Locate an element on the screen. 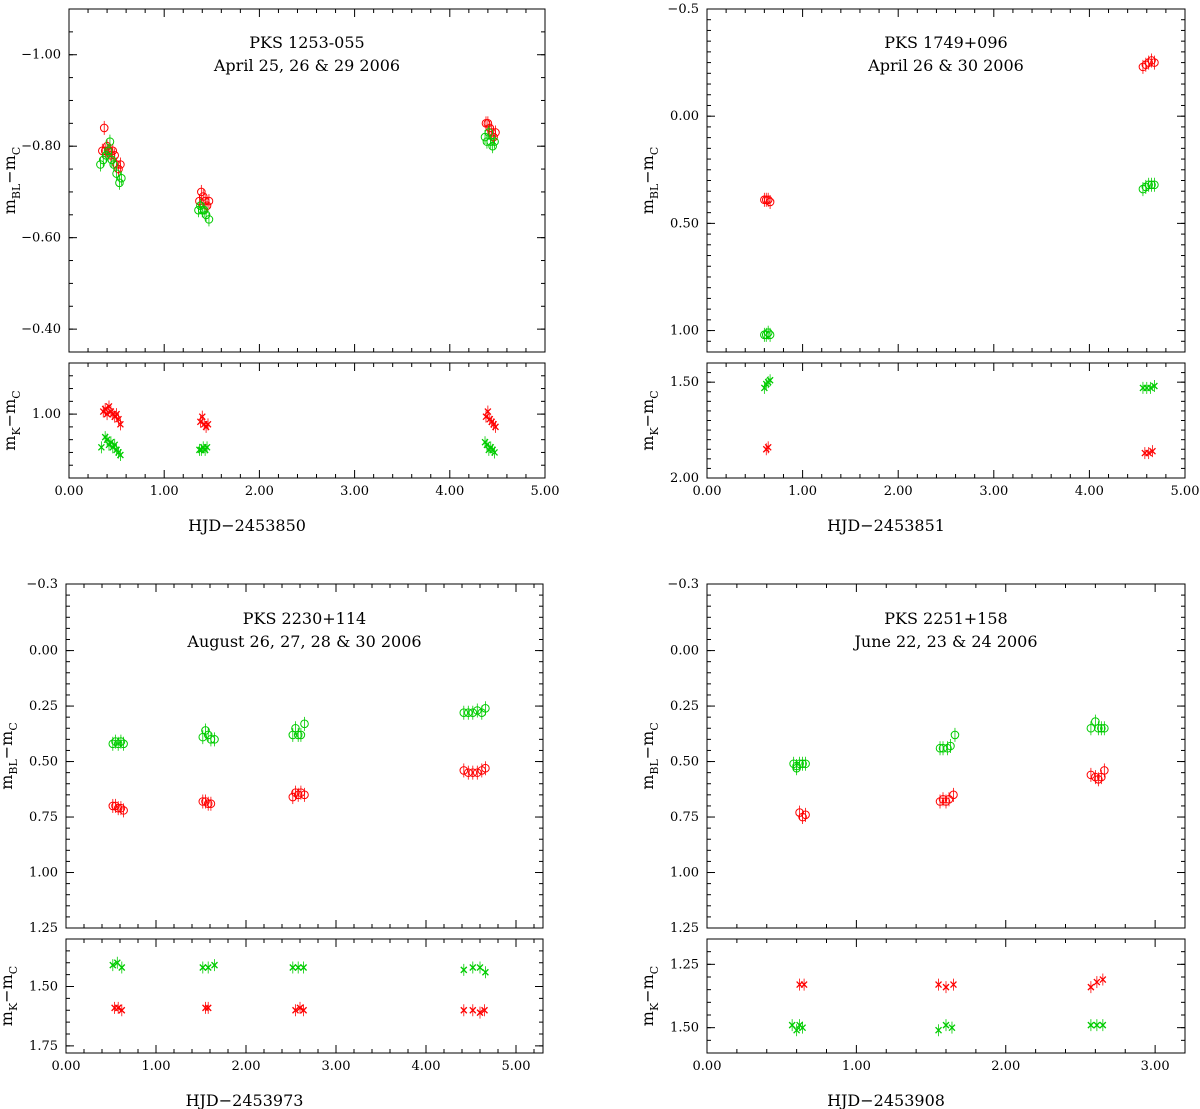  series-green is located at coordinates (299, 967).